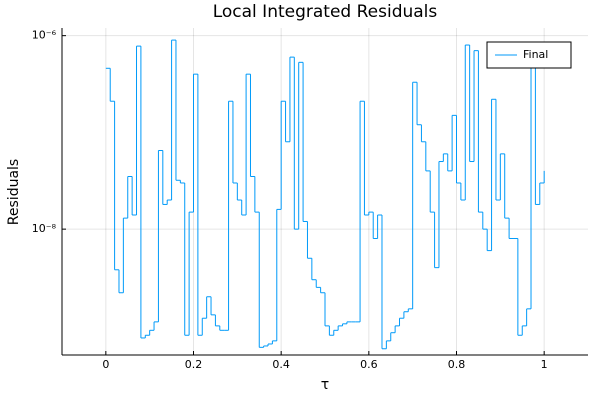  What do you see at coordinates (44, 35) in the screenshot?
I see `y-tick-label: 10⁻⁶` at bounding box center [44, 35].